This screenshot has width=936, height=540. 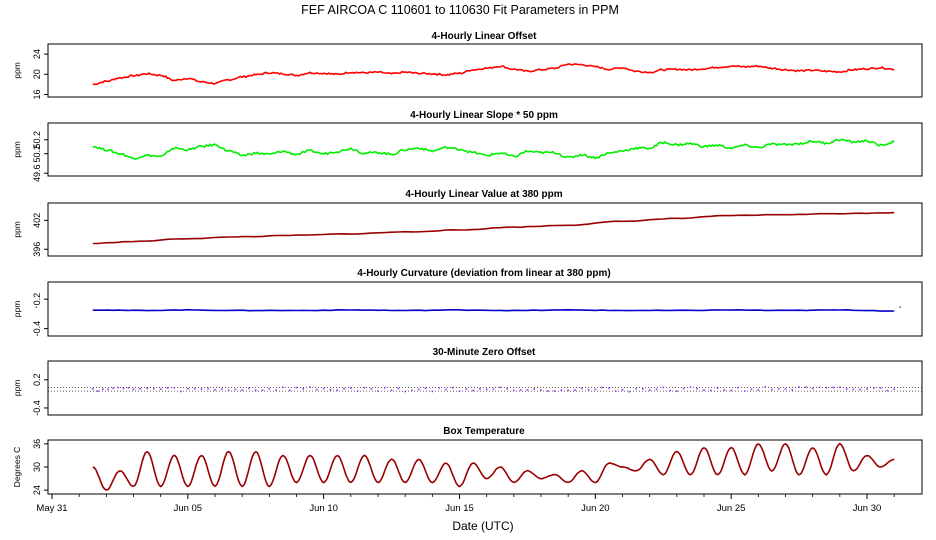 What do you see at coordinates (37, 329) in the screenshot?
I see `y-tick-label: -0.4` at bounding box center [37, 329].